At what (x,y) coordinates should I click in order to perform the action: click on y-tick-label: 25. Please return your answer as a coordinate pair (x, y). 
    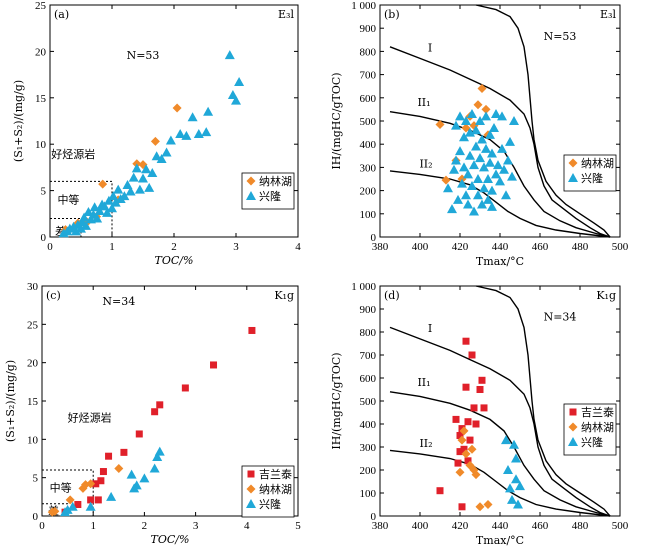
    Looking at the image, I should click on (41, 6).